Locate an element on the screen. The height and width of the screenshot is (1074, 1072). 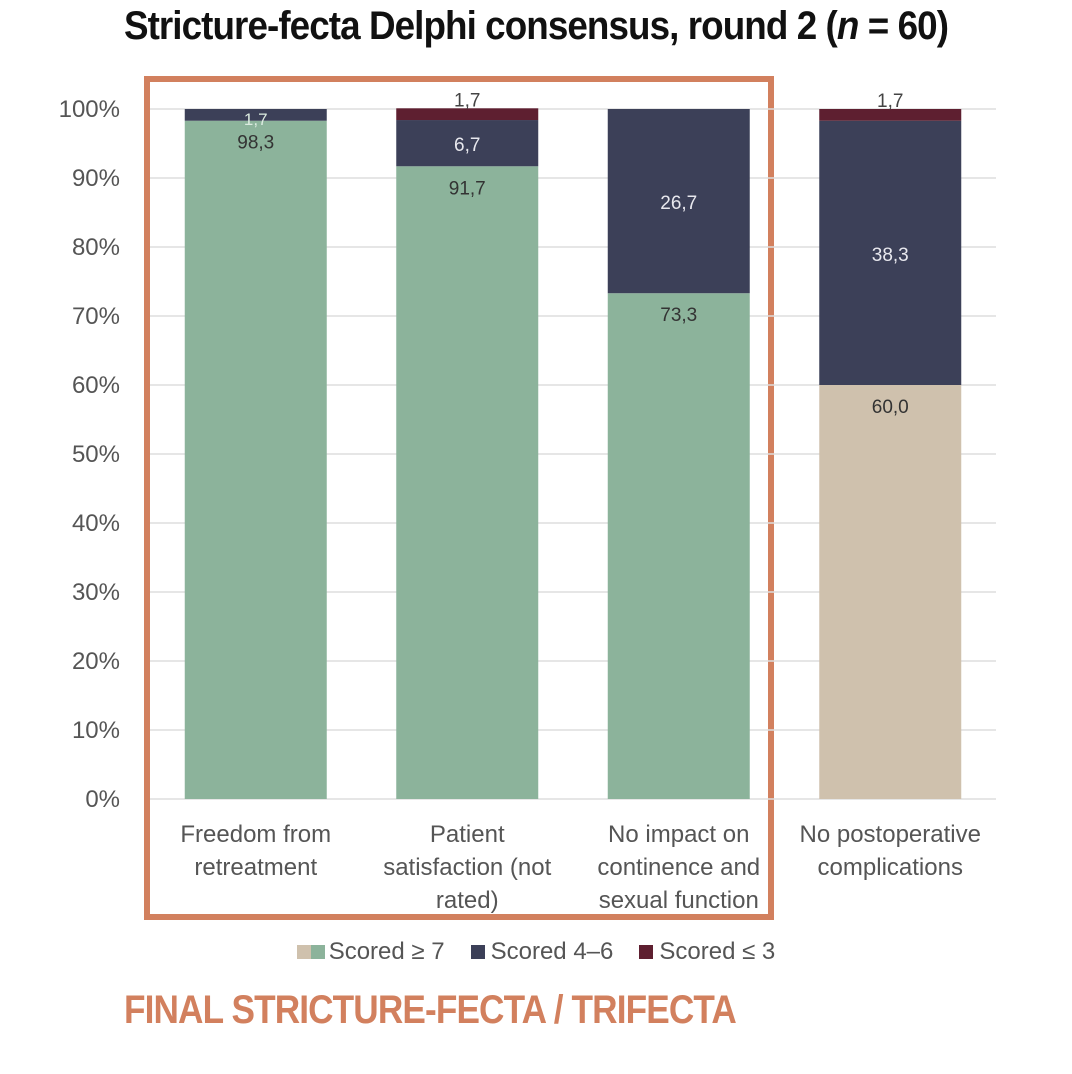
y-tick-label: 10% is located at coordinates (96, 730).